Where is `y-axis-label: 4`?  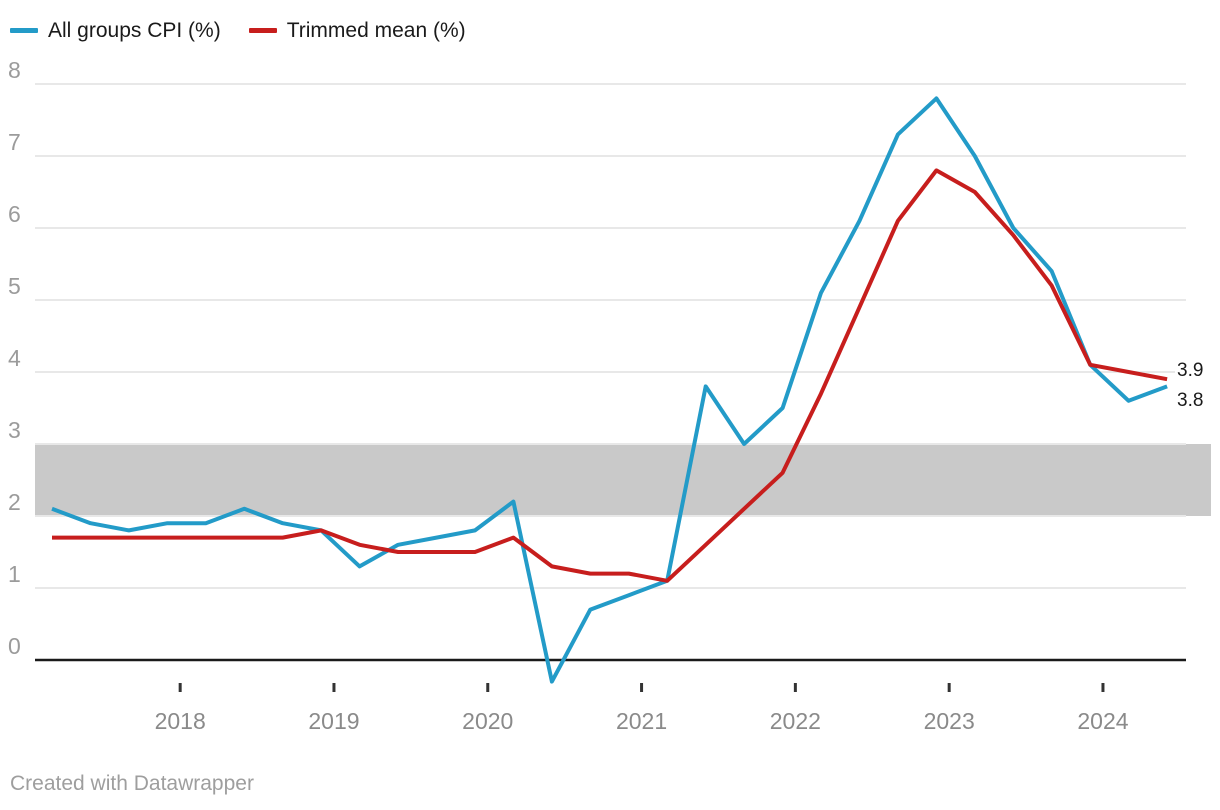
y-axis-label: 4 is located at coordinates (14, 358).